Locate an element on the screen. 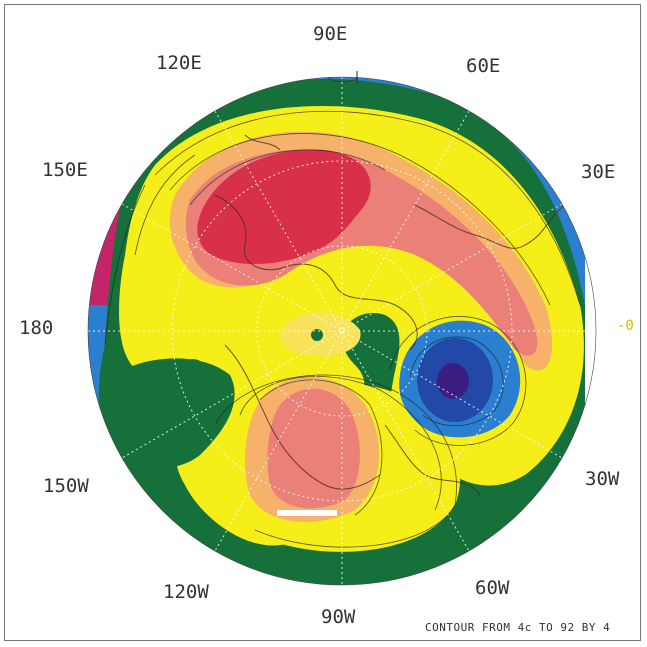 The height and width of the screenshot is (647, 647). salmon-region-south is located at coordinates (313, 448).